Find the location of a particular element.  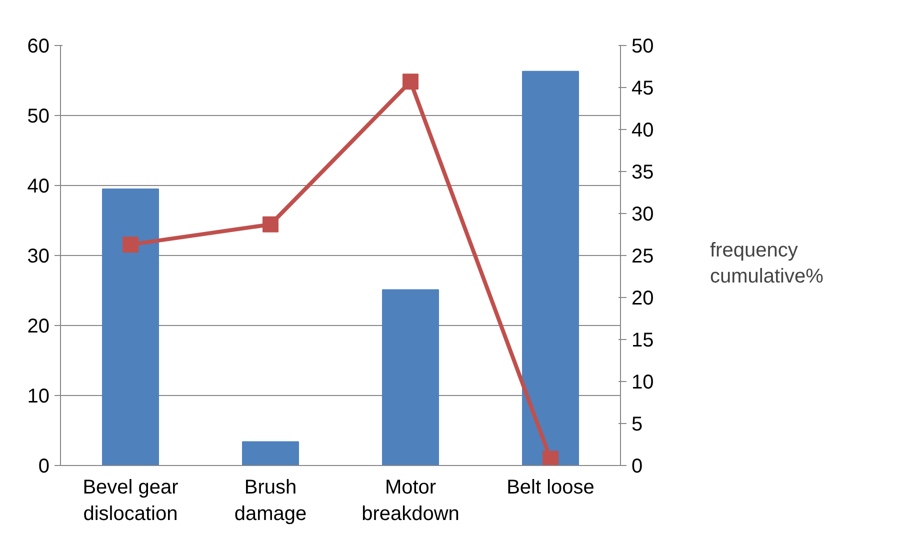

y2-tick-label: 45 is located at coordinates (643, 89).